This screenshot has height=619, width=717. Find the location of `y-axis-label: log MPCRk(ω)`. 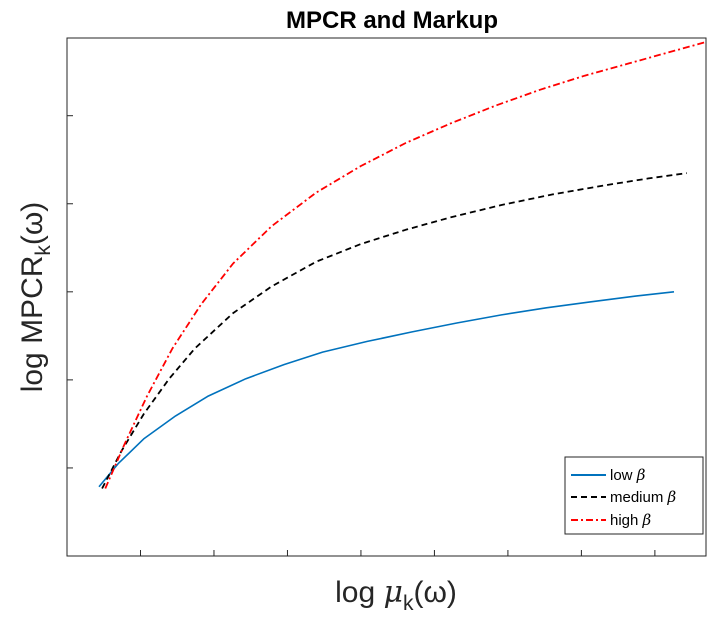

y-axis-label: log MPCRk(ω) is located at coordinates (35, 297).